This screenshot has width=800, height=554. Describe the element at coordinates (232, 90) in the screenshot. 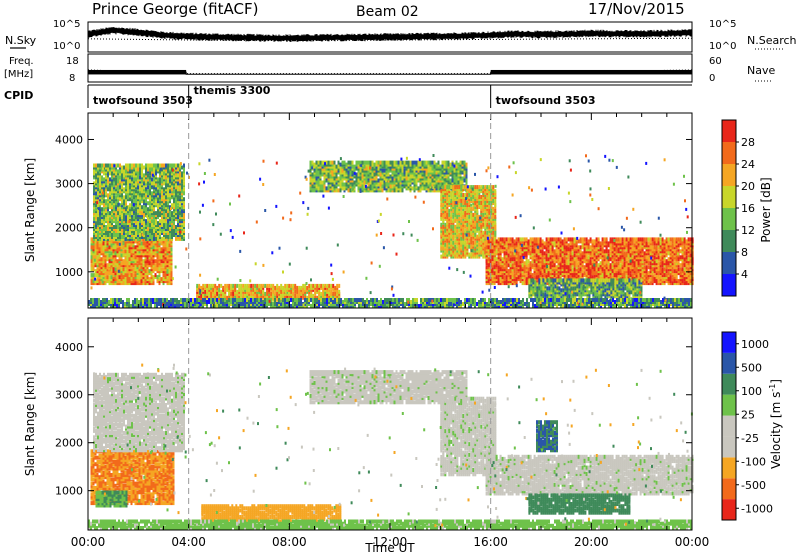

I see `cpid-segment-label: themis 3300` at that location.